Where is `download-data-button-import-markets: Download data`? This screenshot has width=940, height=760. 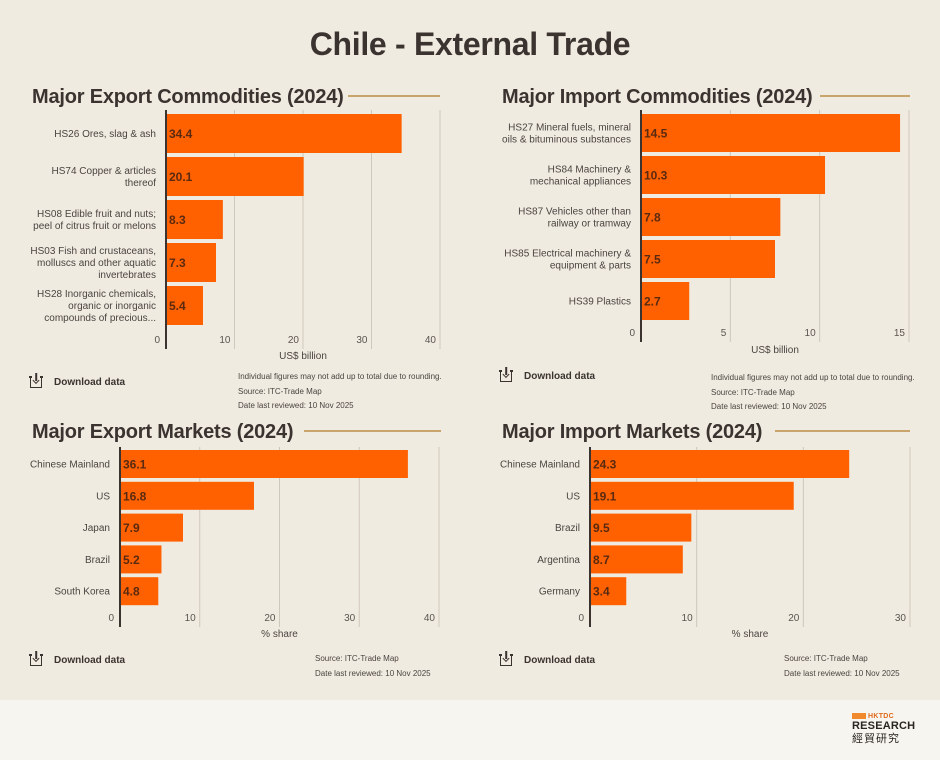 download-data-button-import-markets: Download data is located at coordinates (547, 660).